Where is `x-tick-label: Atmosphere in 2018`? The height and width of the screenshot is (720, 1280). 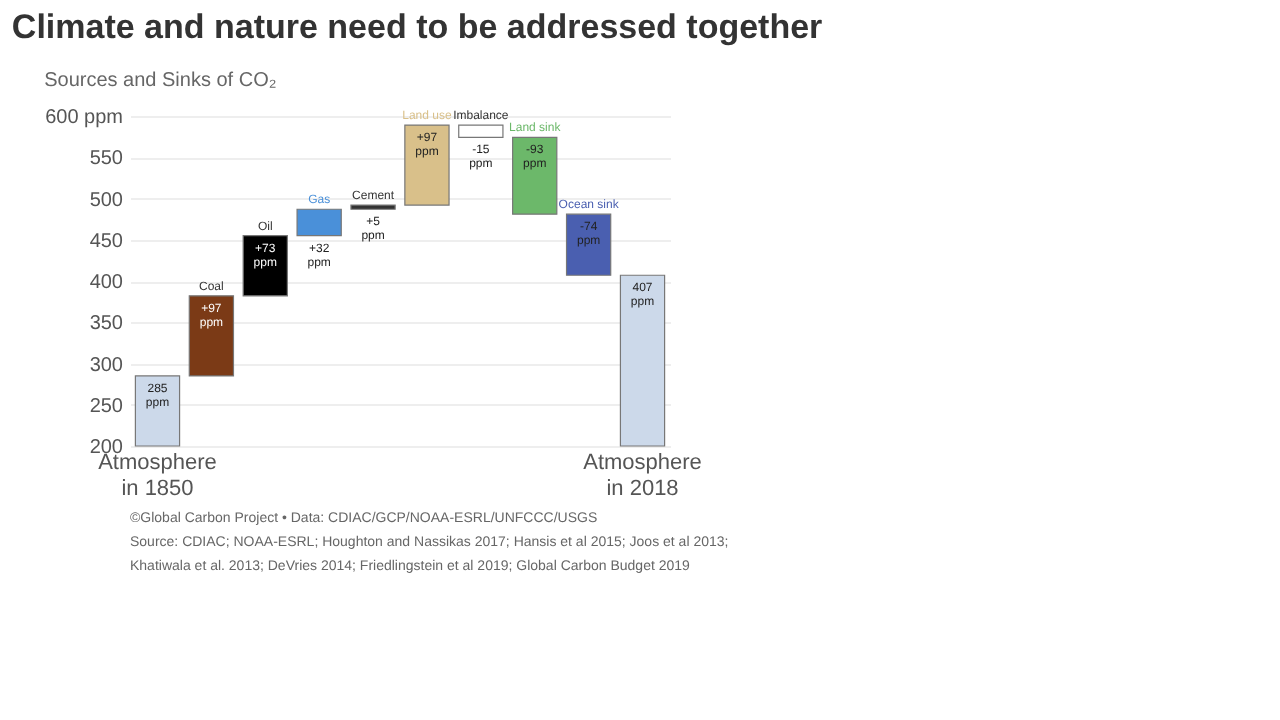
x-tick-label: Atmosphere in 2018 is located at coordinates (642, 476).